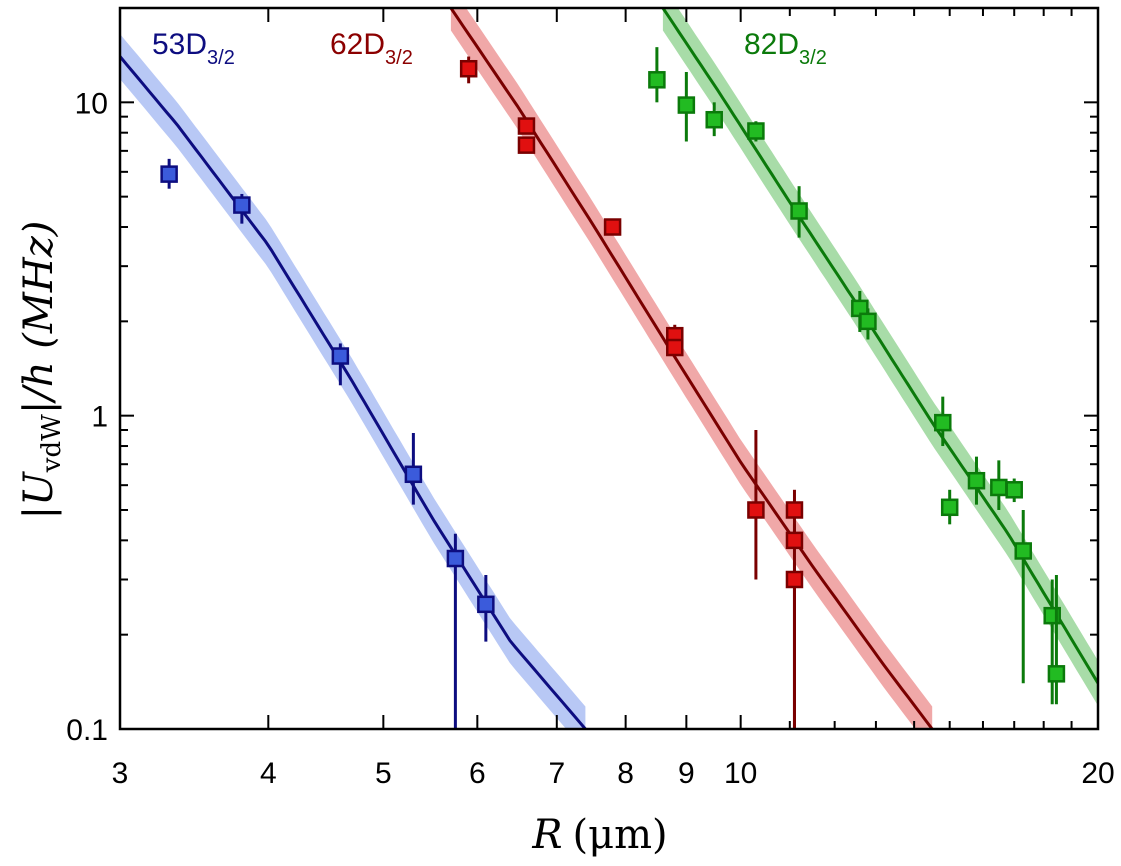 The image size is (1121, 866). I want to click on series-label-53d: 53D3/2, so click(193, 48).